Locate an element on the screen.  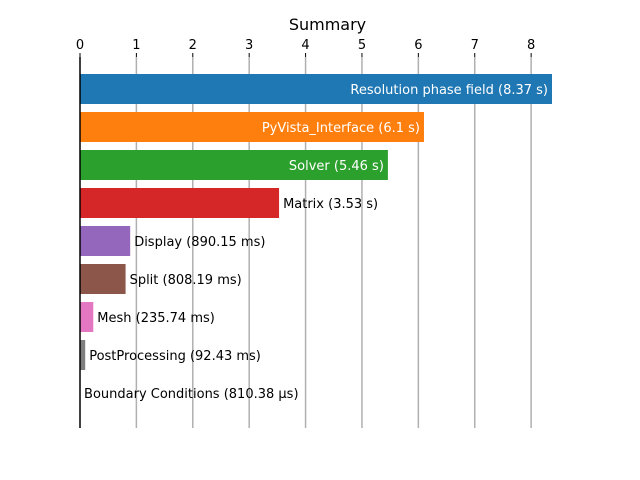
bar-label: PyVista_Interface (6.1 s) is located at coordinates (341, 128).